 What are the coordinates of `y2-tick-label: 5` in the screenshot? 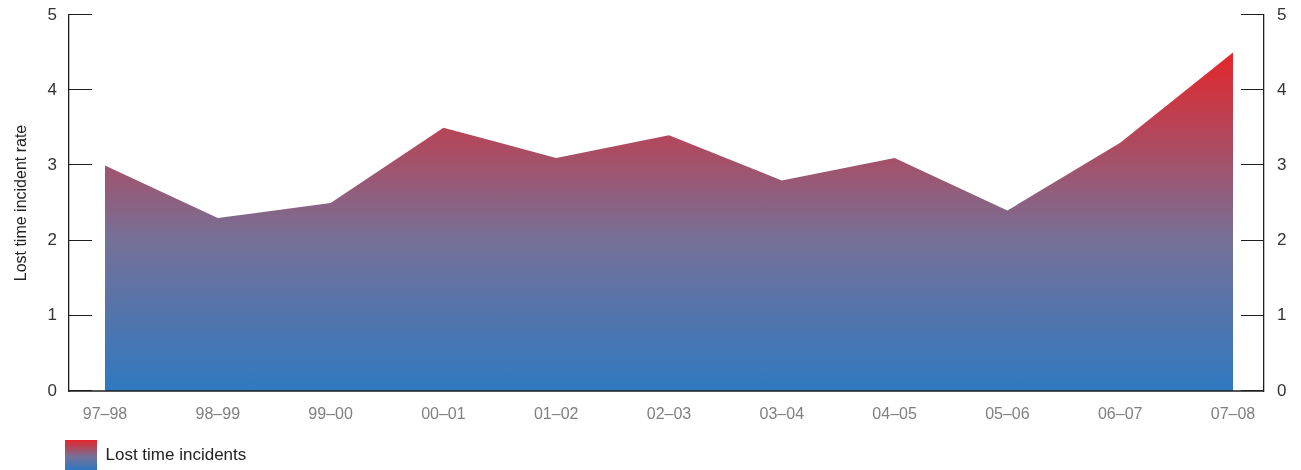 It's located at (1282, 14).